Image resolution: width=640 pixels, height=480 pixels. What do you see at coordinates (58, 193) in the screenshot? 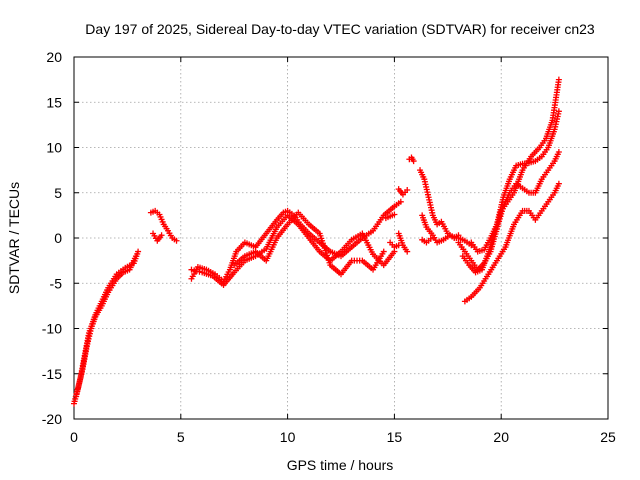
I see `y-tick-label: 5` at bounding box center [58, 193].